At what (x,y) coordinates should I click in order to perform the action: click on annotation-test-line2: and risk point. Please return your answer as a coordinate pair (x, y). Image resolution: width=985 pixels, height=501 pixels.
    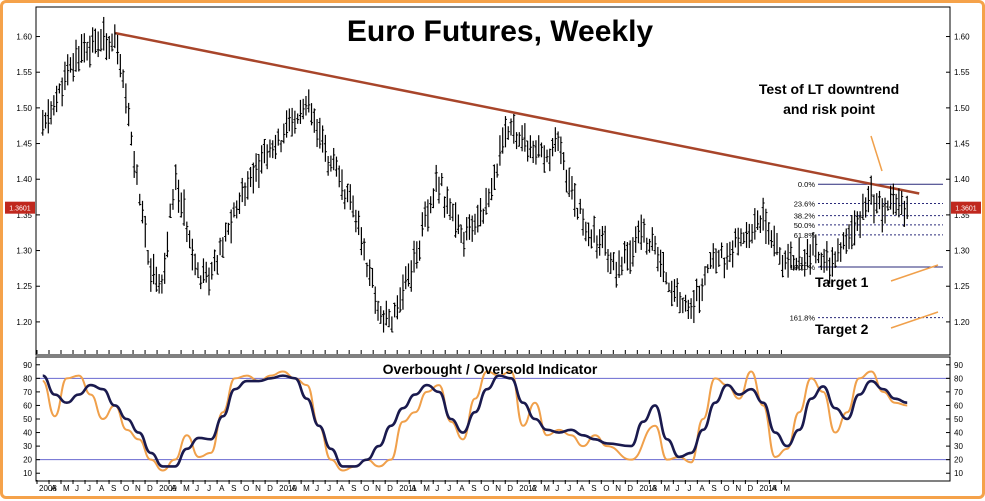
    Looking at the image, I should click on (829, 109).